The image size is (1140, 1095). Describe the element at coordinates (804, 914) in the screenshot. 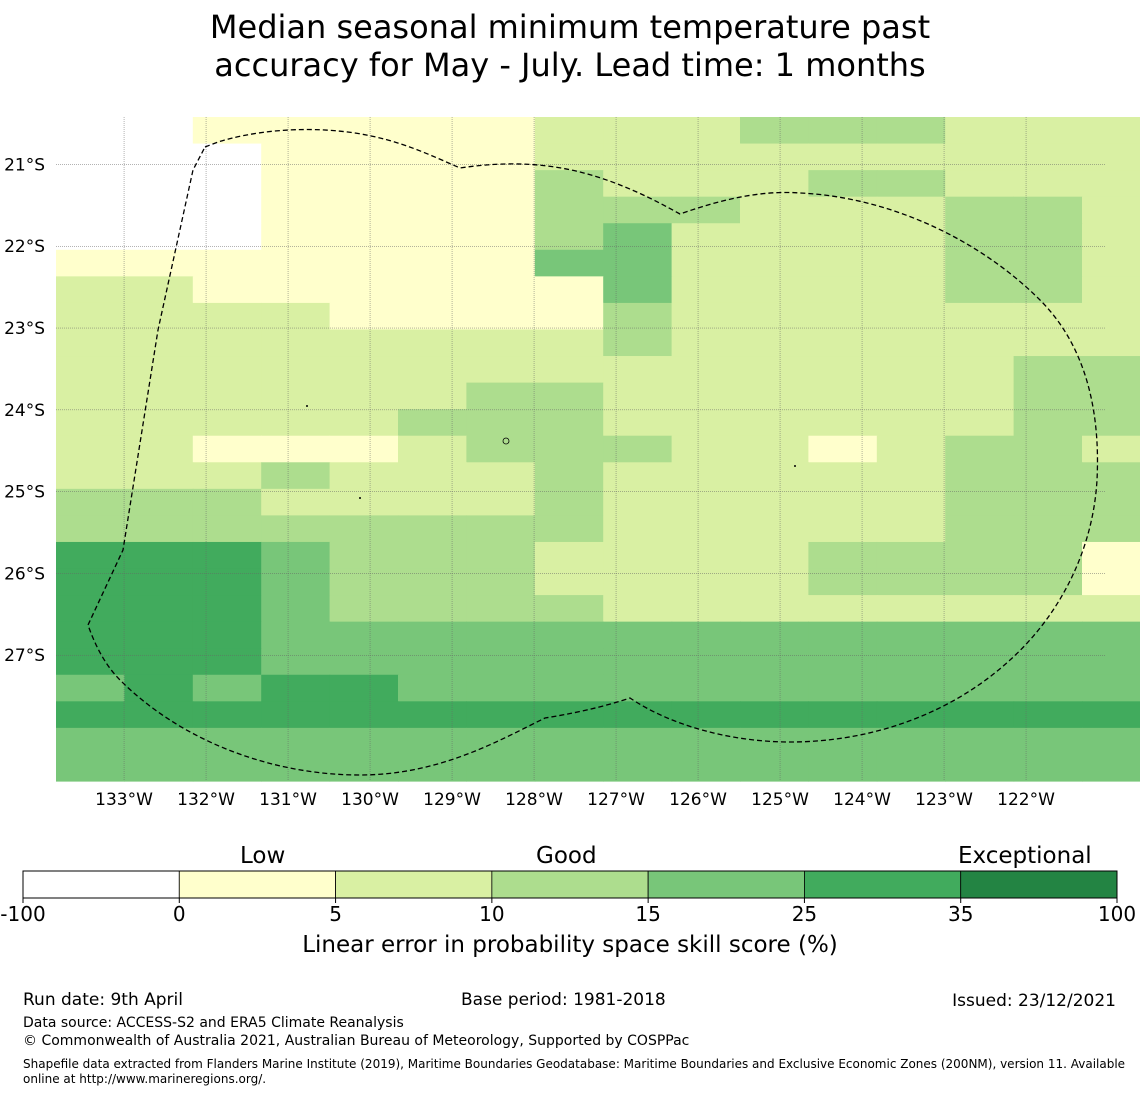

I see `colorbar-tick-label: 25` at that location.